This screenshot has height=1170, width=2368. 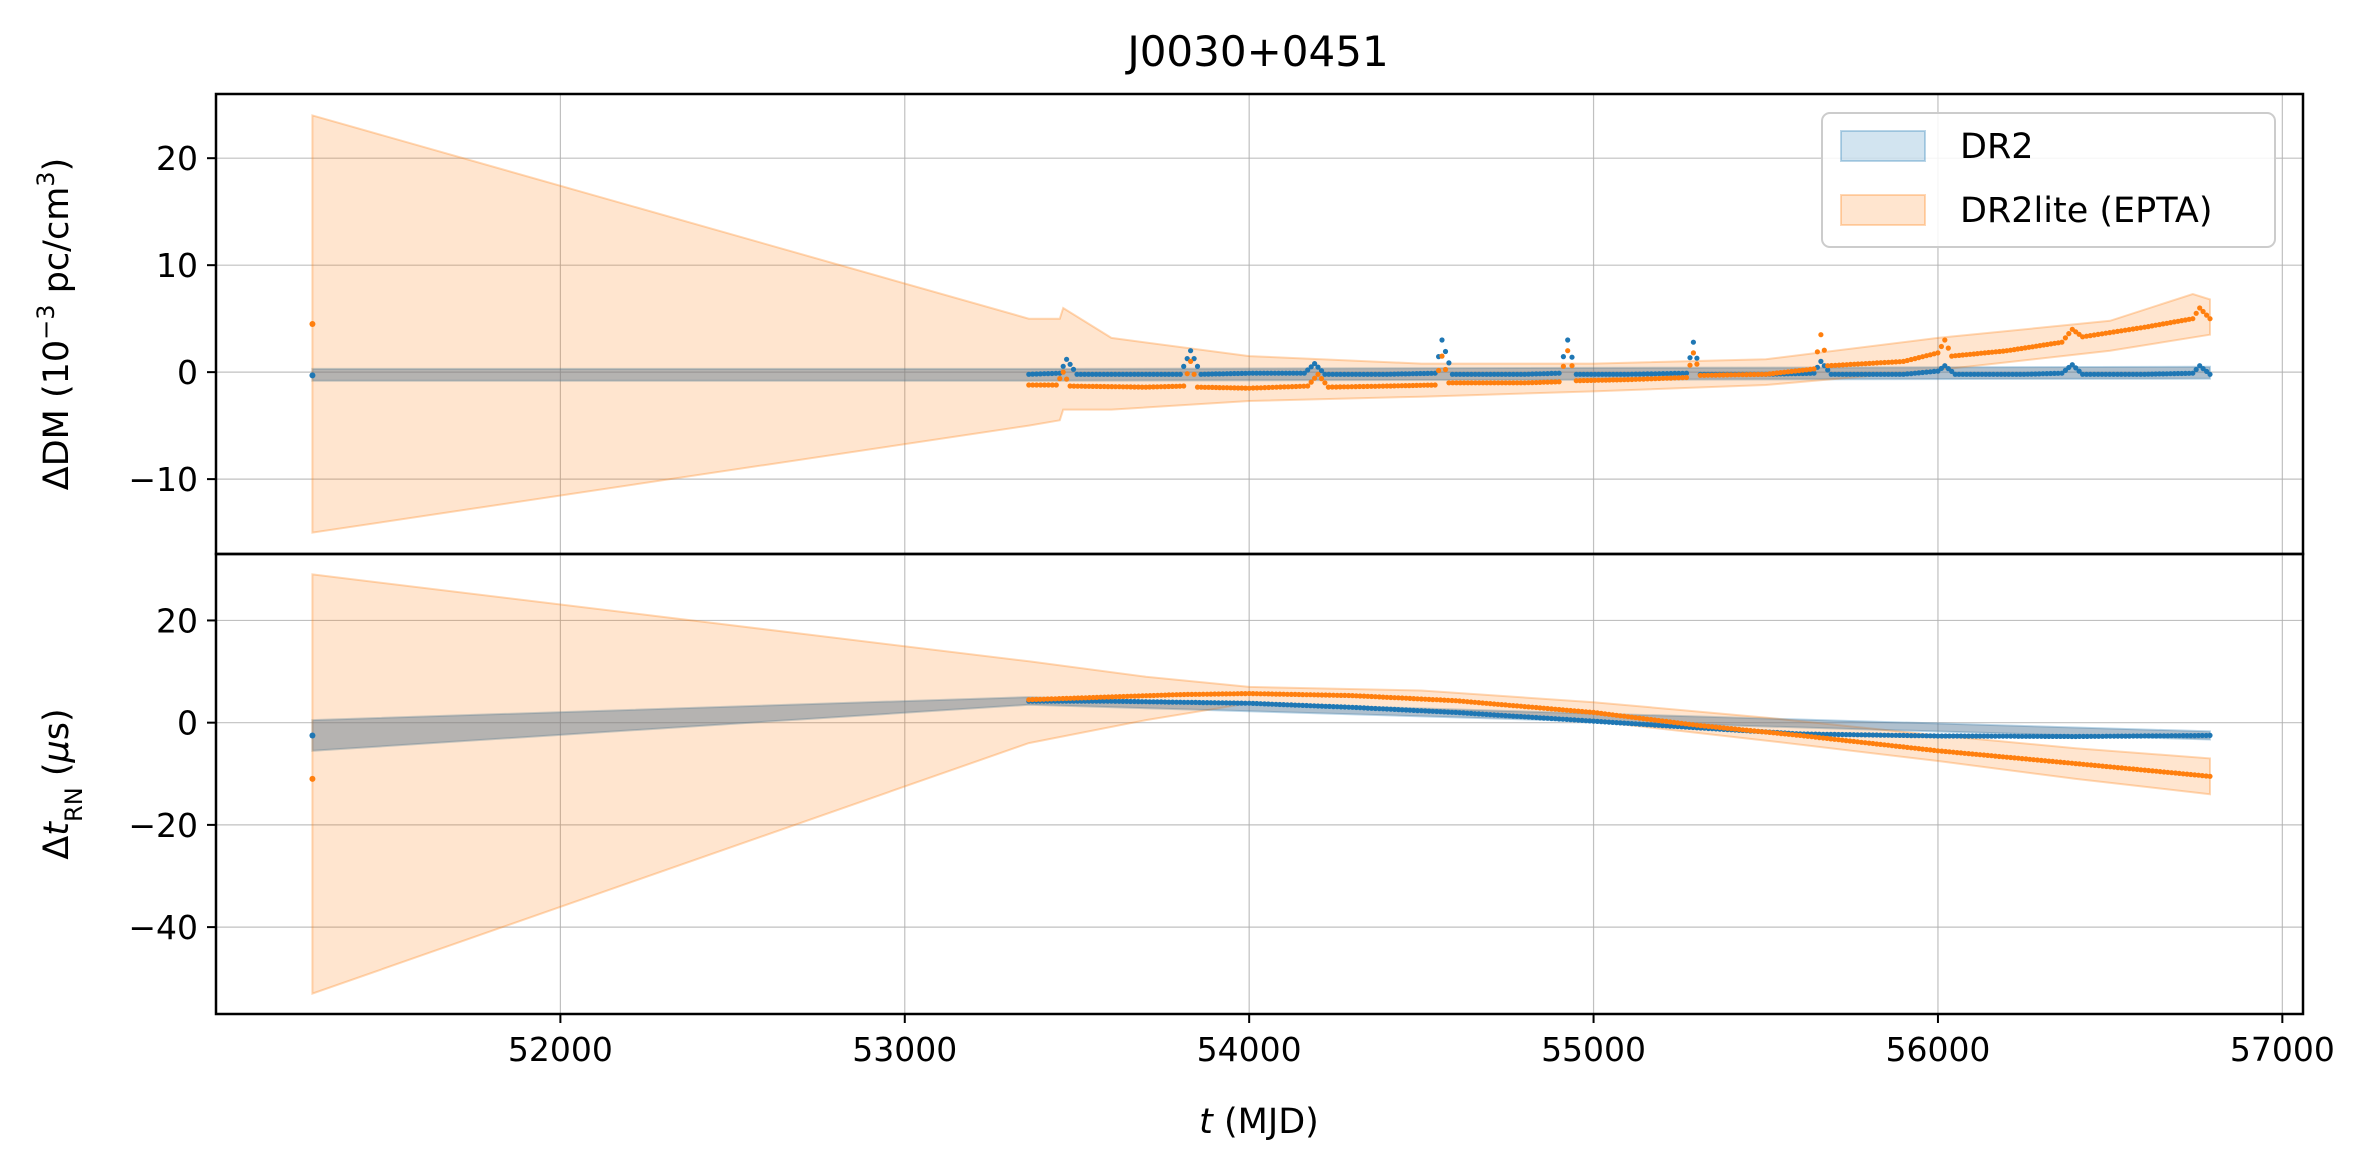 What do you see at coordinates (62, 783) in the screenshot?
I see `bottom-panel-y-label: ΔtRN (μs)` at bounding box center [62, 783].